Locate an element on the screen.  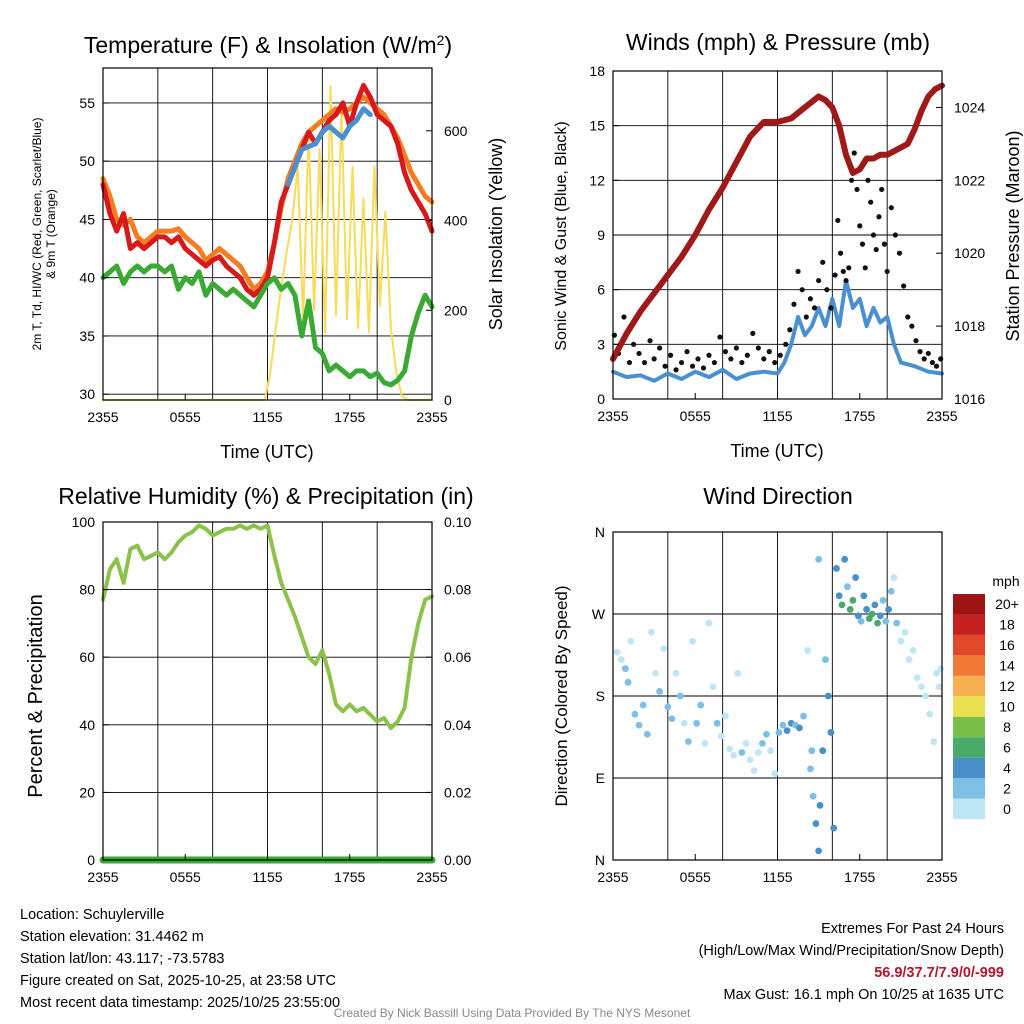
x-tick-label: 0555 is located at coordinates (185, 877).